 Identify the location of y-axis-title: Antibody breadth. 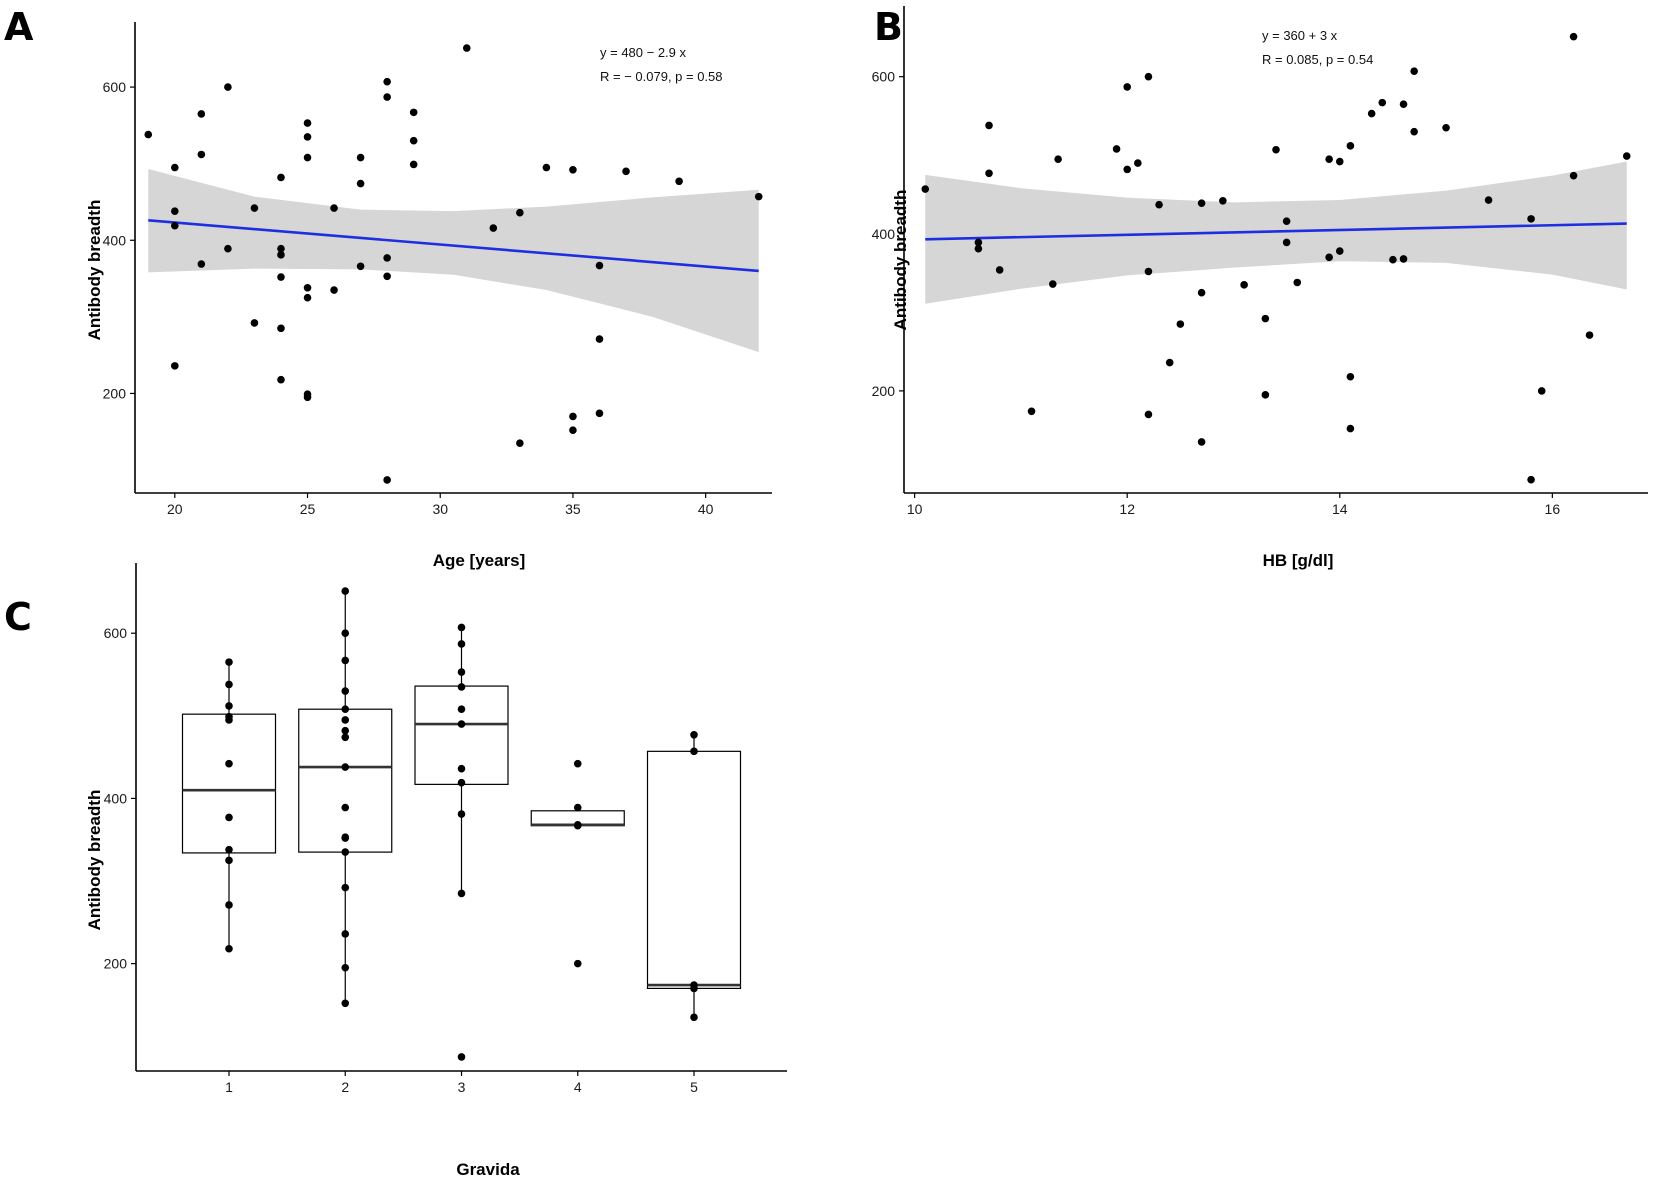
(900, 260).